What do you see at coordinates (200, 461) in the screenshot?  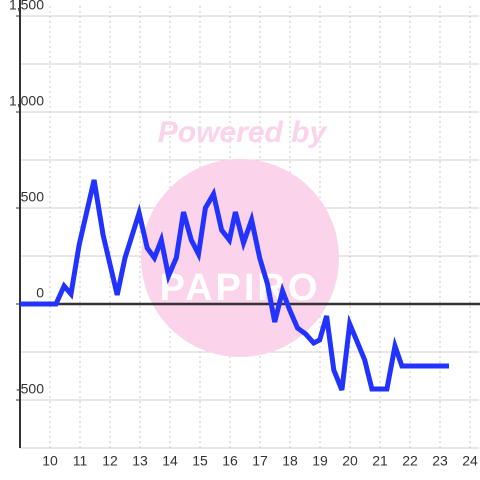 I see `x-tick-label: 15` at bounding box center [200, 461].